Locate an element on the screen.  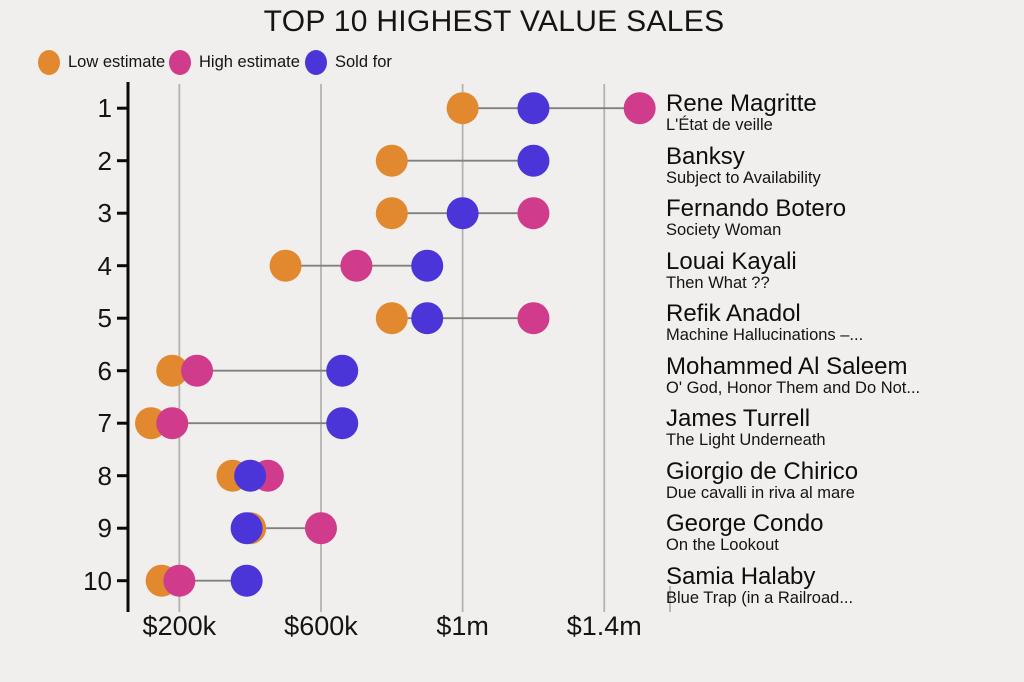
artist-label-row: George Condo On the Lookout is located at coordinates (844, 532).